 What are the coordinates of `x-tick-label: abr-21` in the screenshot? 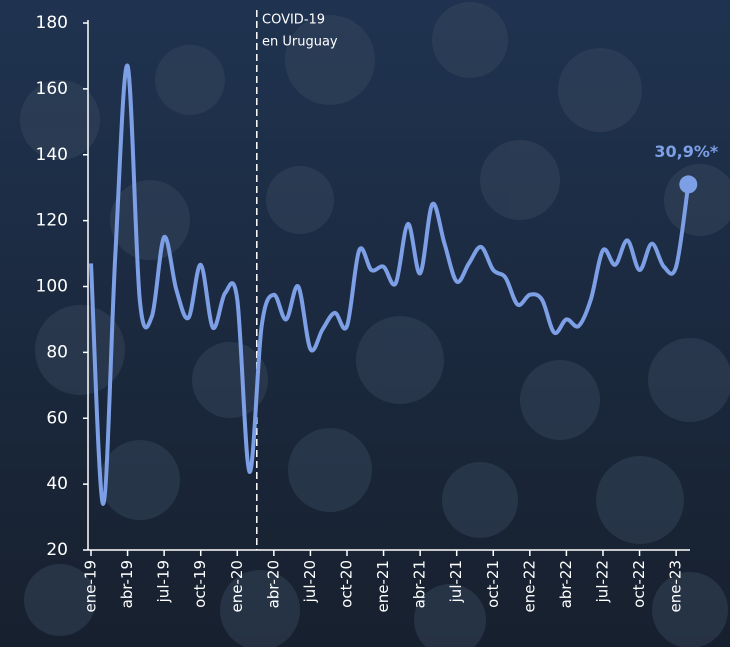 It's located at (420, 584).